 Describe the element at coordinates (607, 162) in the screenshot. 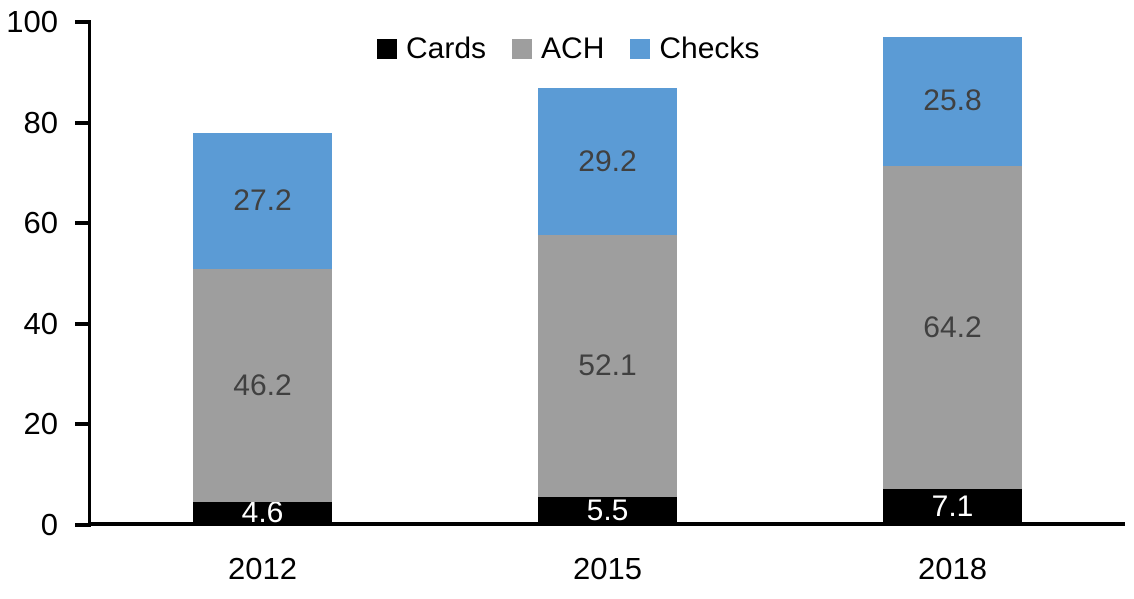

I see `segment-checks-2015` at that location.